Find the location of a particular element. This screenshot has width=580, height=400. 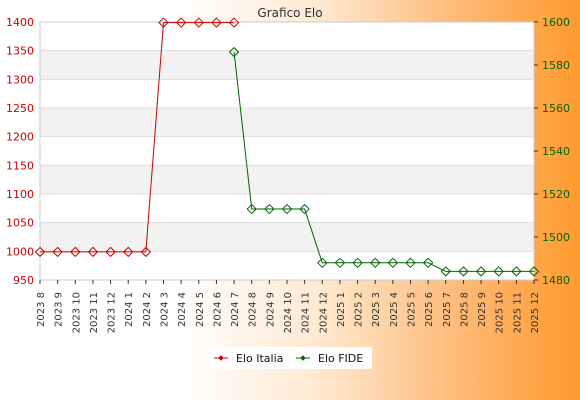

x-tick-label: 2024 10 is located at coordinates (288, 312).